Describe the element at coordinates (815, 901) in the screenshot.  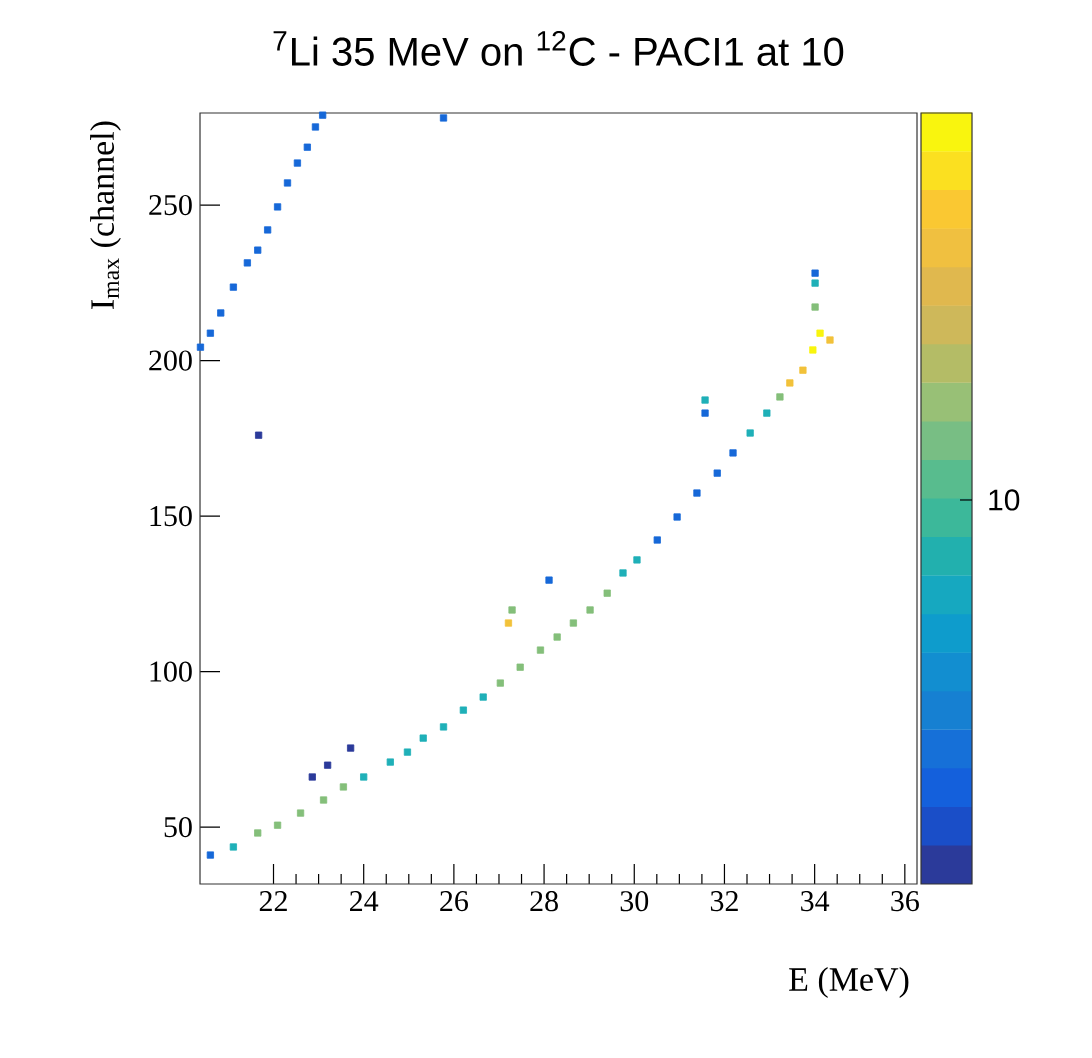
I see `x-tick-label: 34` at that location.